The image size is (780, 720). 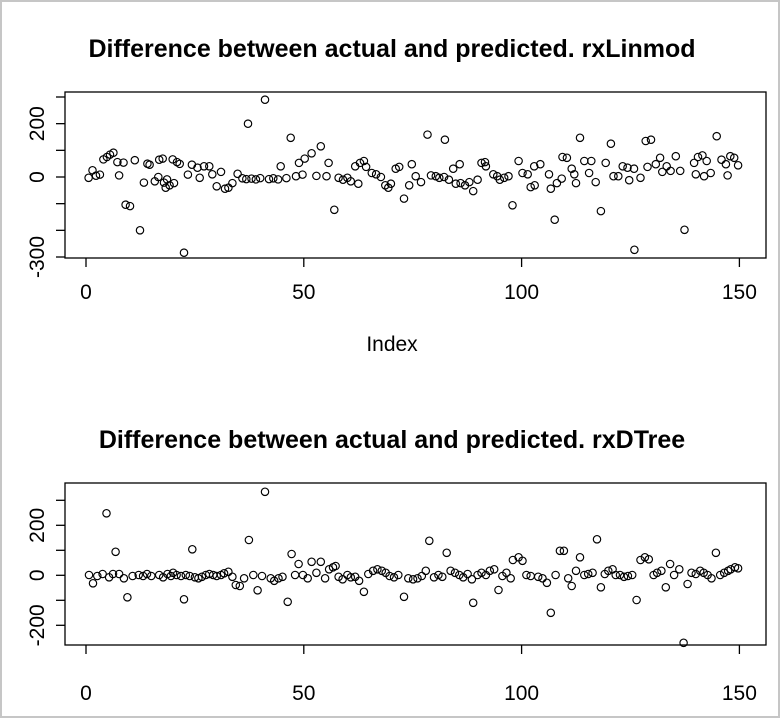 I want to click on x-tick-label: 0, so click(x=86, y=292).